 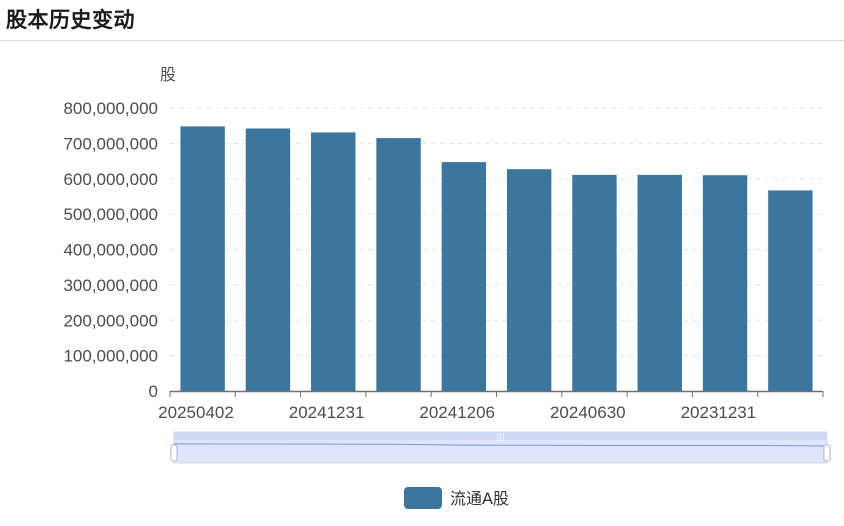 I want to click on y-tick-label: 700,000,000, so click(x=110, y=143).